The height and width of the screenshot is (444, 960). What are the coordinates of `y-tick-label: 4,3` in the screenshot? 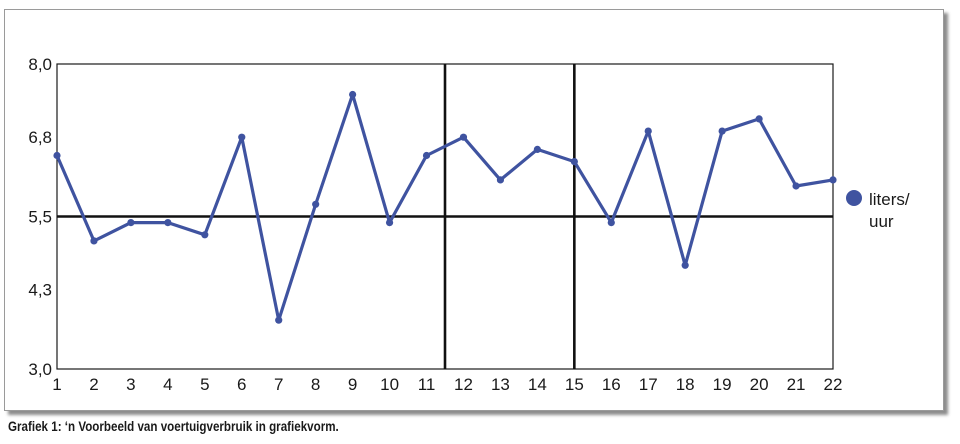 It's located at (40, 290).